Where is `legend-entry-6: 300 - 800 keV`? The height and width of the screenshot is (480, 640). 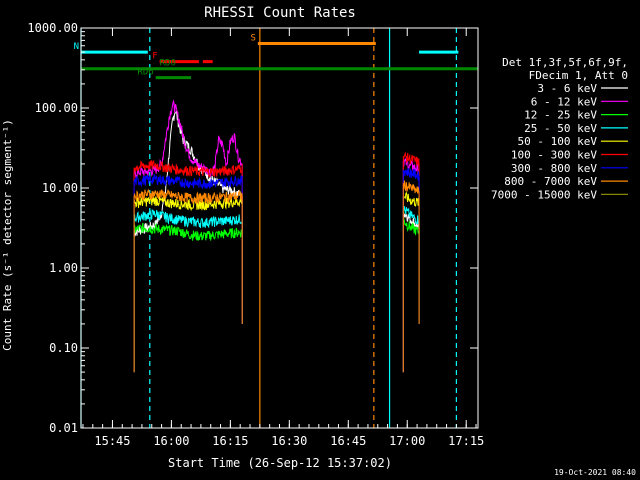 legend-entry-6: 300 - 800 keV is located at coordinates (554, 168).